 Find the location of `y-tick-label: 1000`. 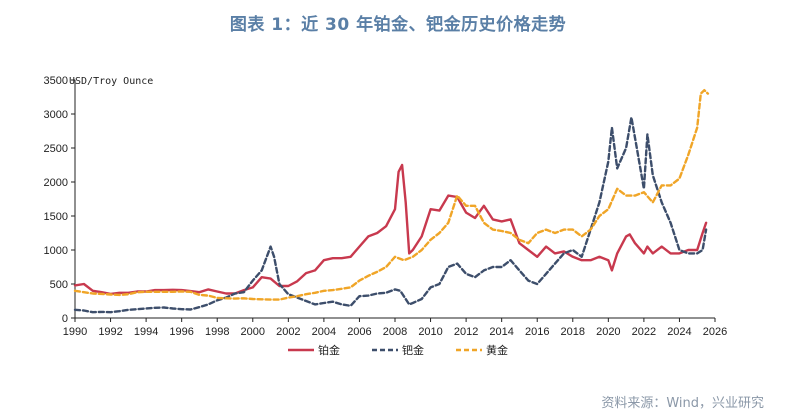

y-tick-label: 1000 is located at coordinates (56, 251).